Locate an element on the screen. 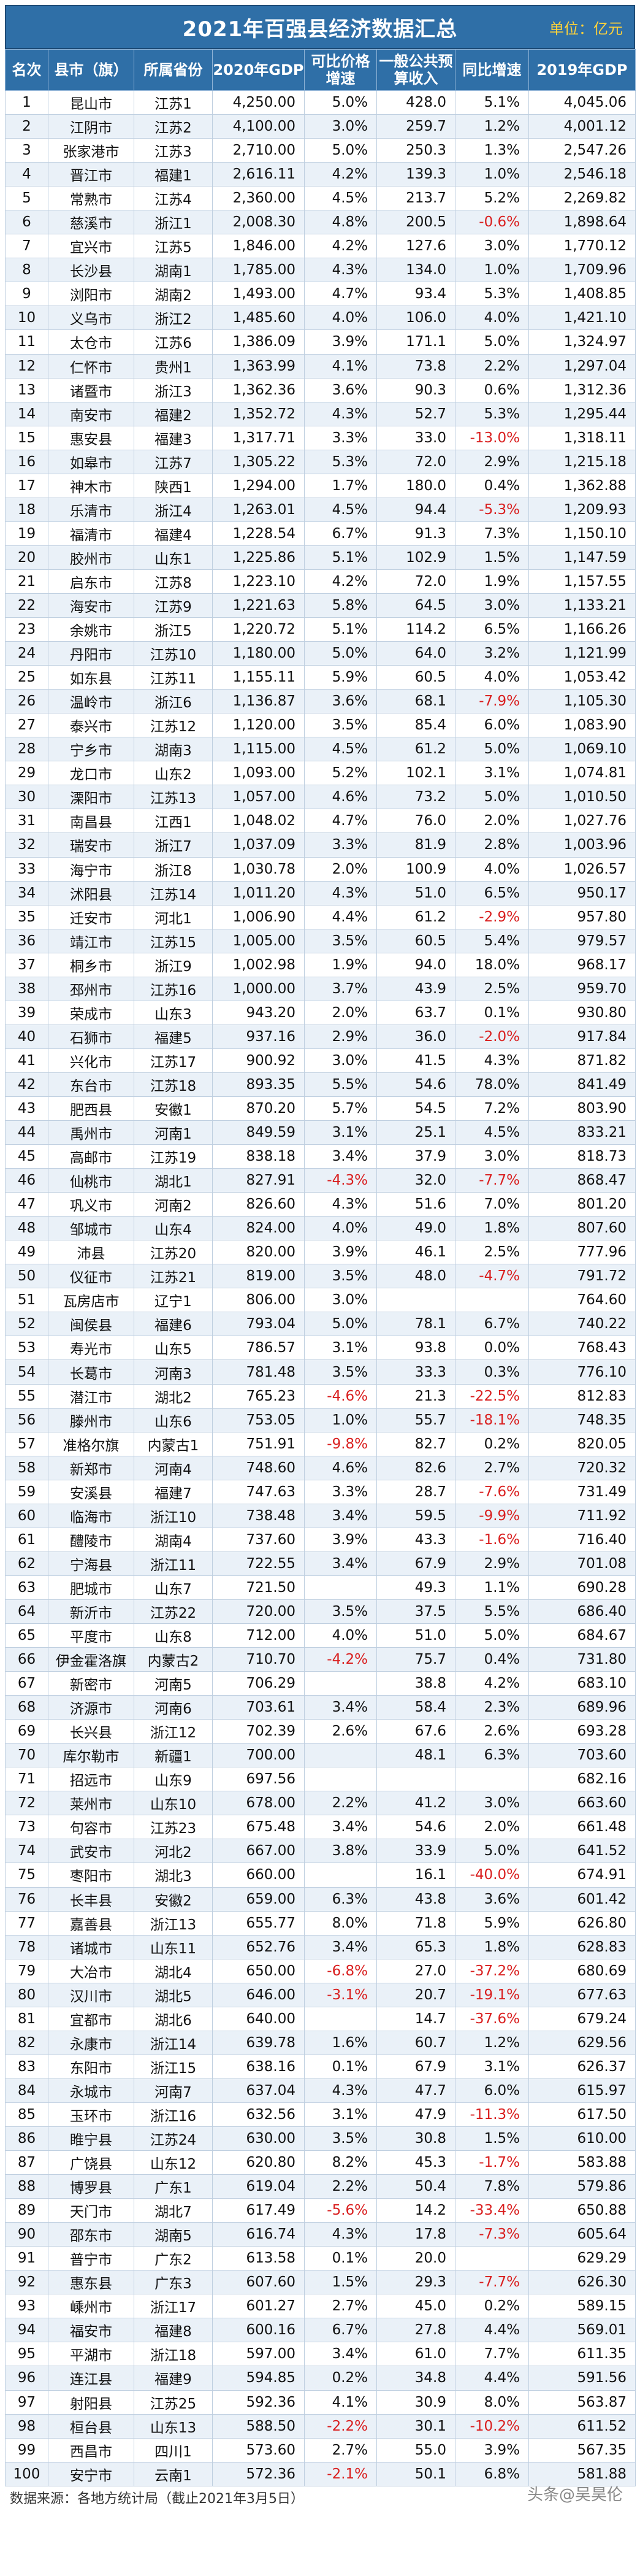 The height and width of the screenshot is (2576, 640). table-row: 60 临海市 浙江10 738.48 3.4% 59.5 -9.9% 711.92 is located at coordinates (320, 1515).